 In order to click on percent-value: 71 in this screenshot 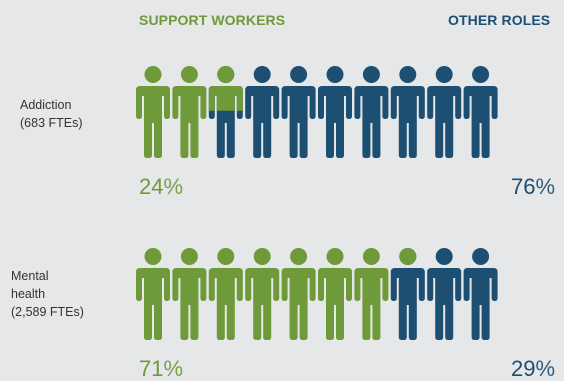, I will do `click(151, 368)`.